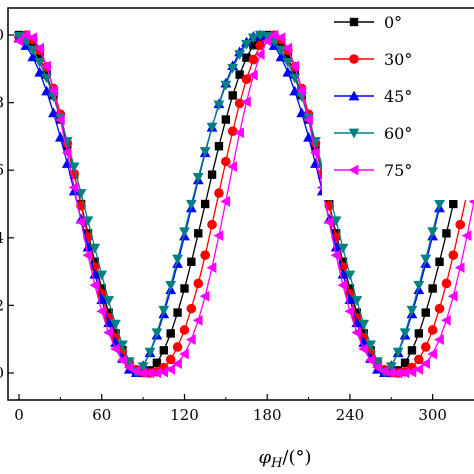 Image resolution: width=474 pixels, height=474 pixels. What do you see at coordinates (2, 103) in the screenshot?
I see `y-tick-label: 0.8` at bounding box center [2, 103].